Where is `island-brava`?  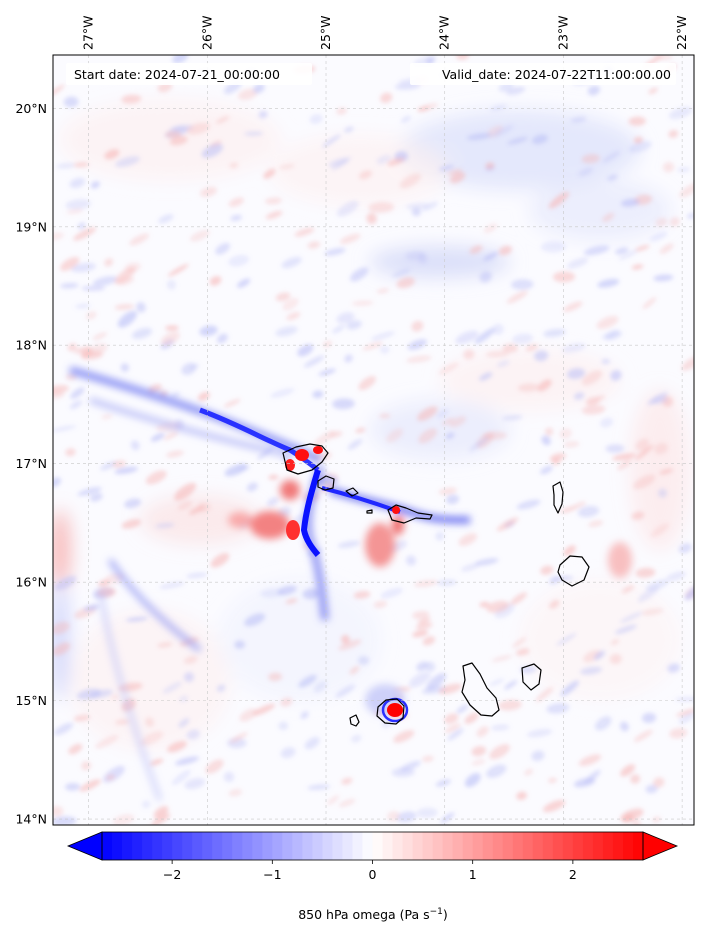 island-brava is located at coordinates (354, 720).